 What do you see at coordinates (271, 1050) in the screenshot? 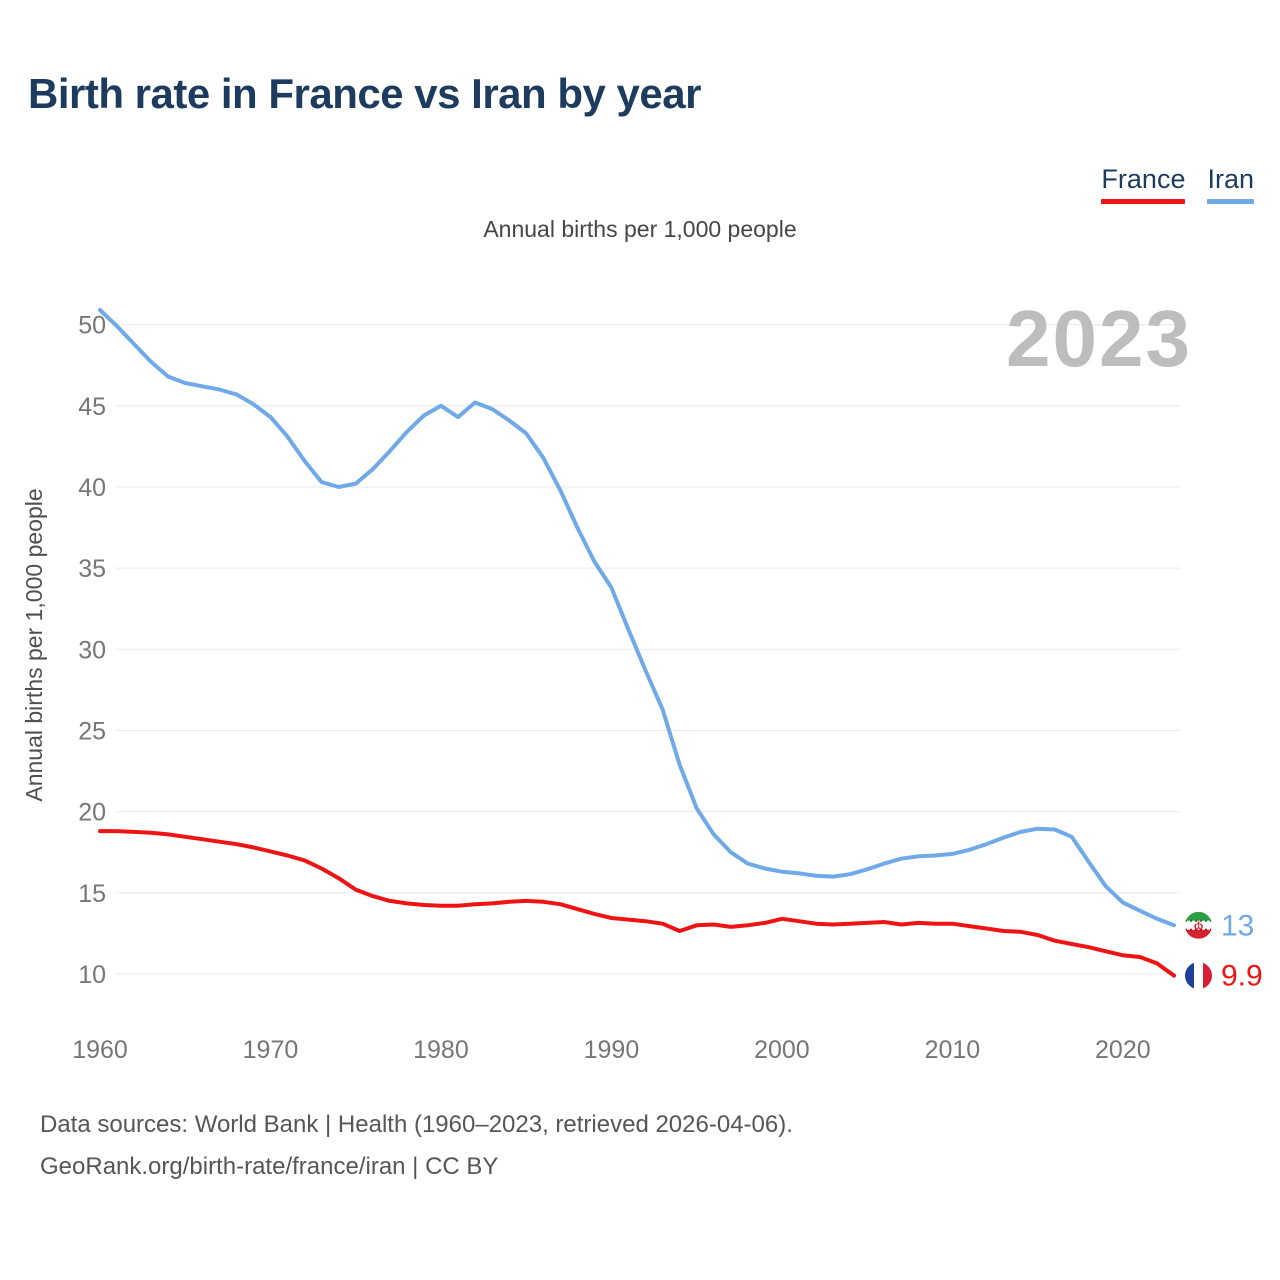
I see `x-tick-label: 1970` at bounding box center [271, 1050].